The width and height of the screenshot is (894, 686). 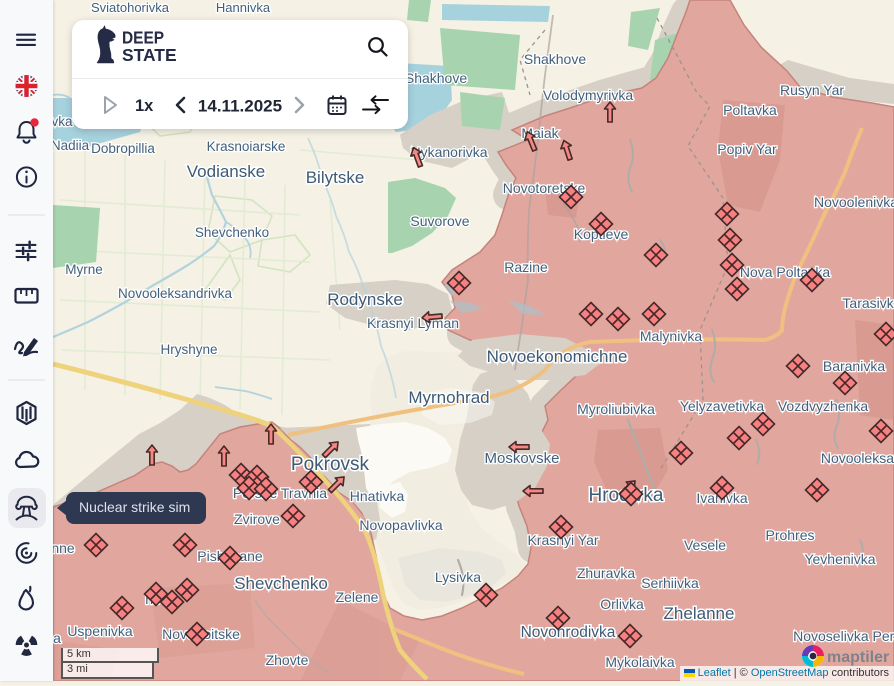 I want to click on svg-text: nne, so click(x=63, y=548).